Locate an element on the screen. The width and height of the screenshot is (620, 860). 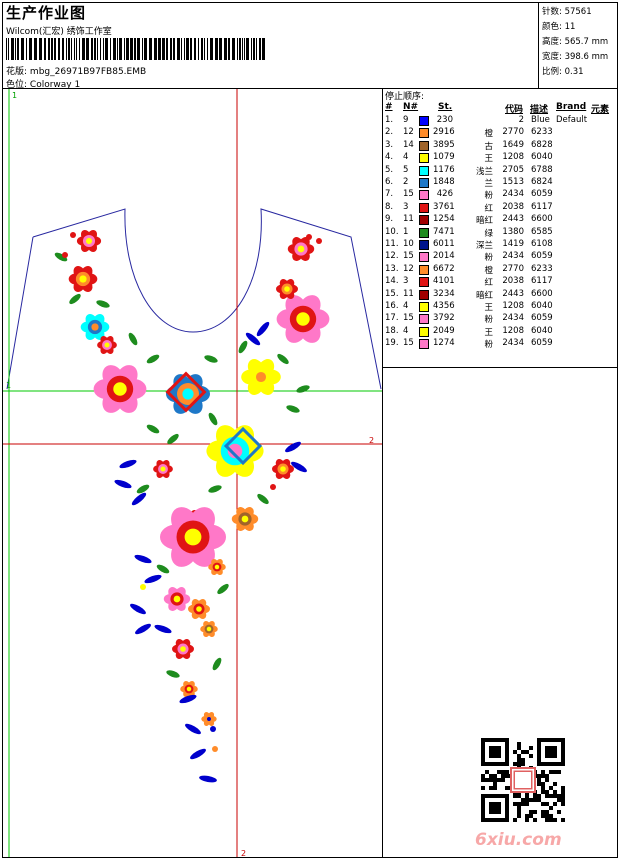
qr-code is located at coordinates (523, 780).